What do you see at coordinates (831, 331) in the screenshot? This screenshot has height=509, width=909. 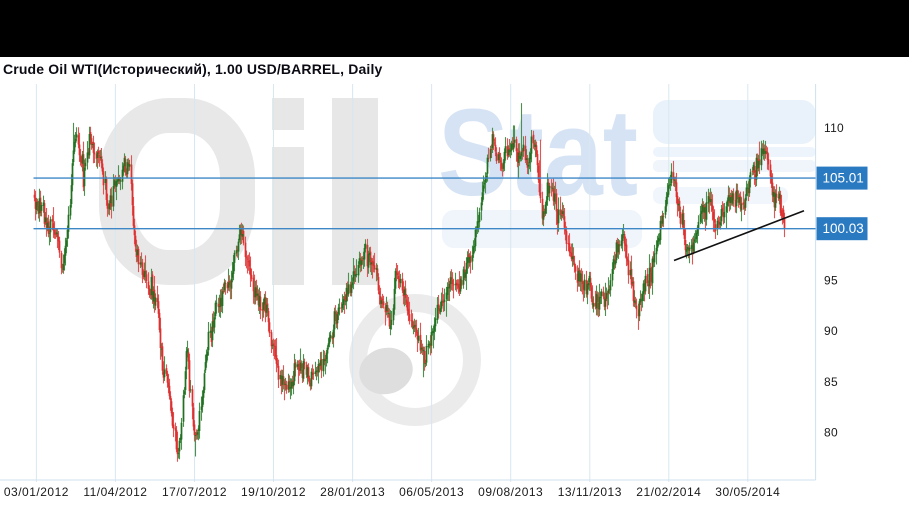 I see `svg-text: 90` at bounding box center [831, 331].